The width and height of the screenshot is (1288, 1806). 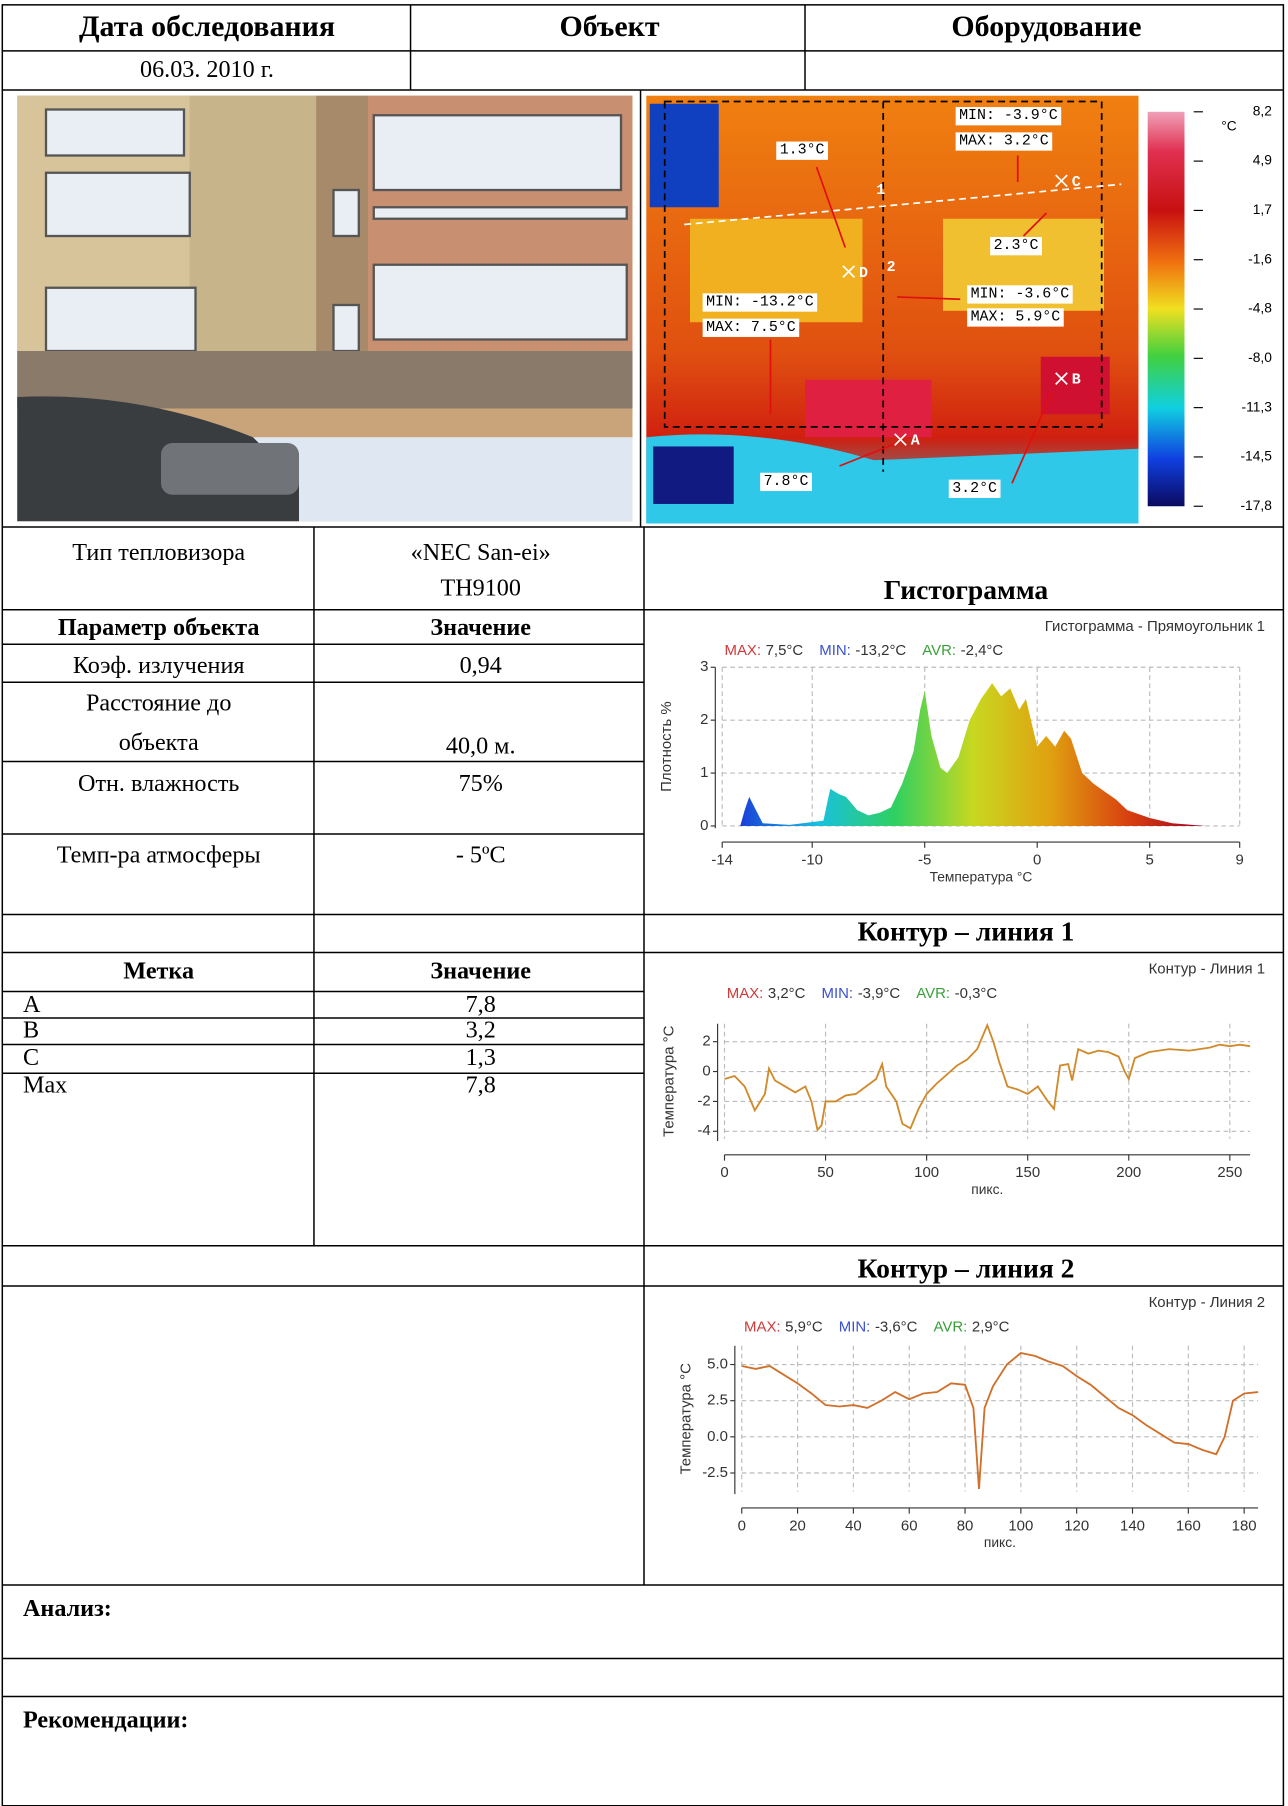 I want to click on stat-value: -2,4°C, so click(x=982, y=650).